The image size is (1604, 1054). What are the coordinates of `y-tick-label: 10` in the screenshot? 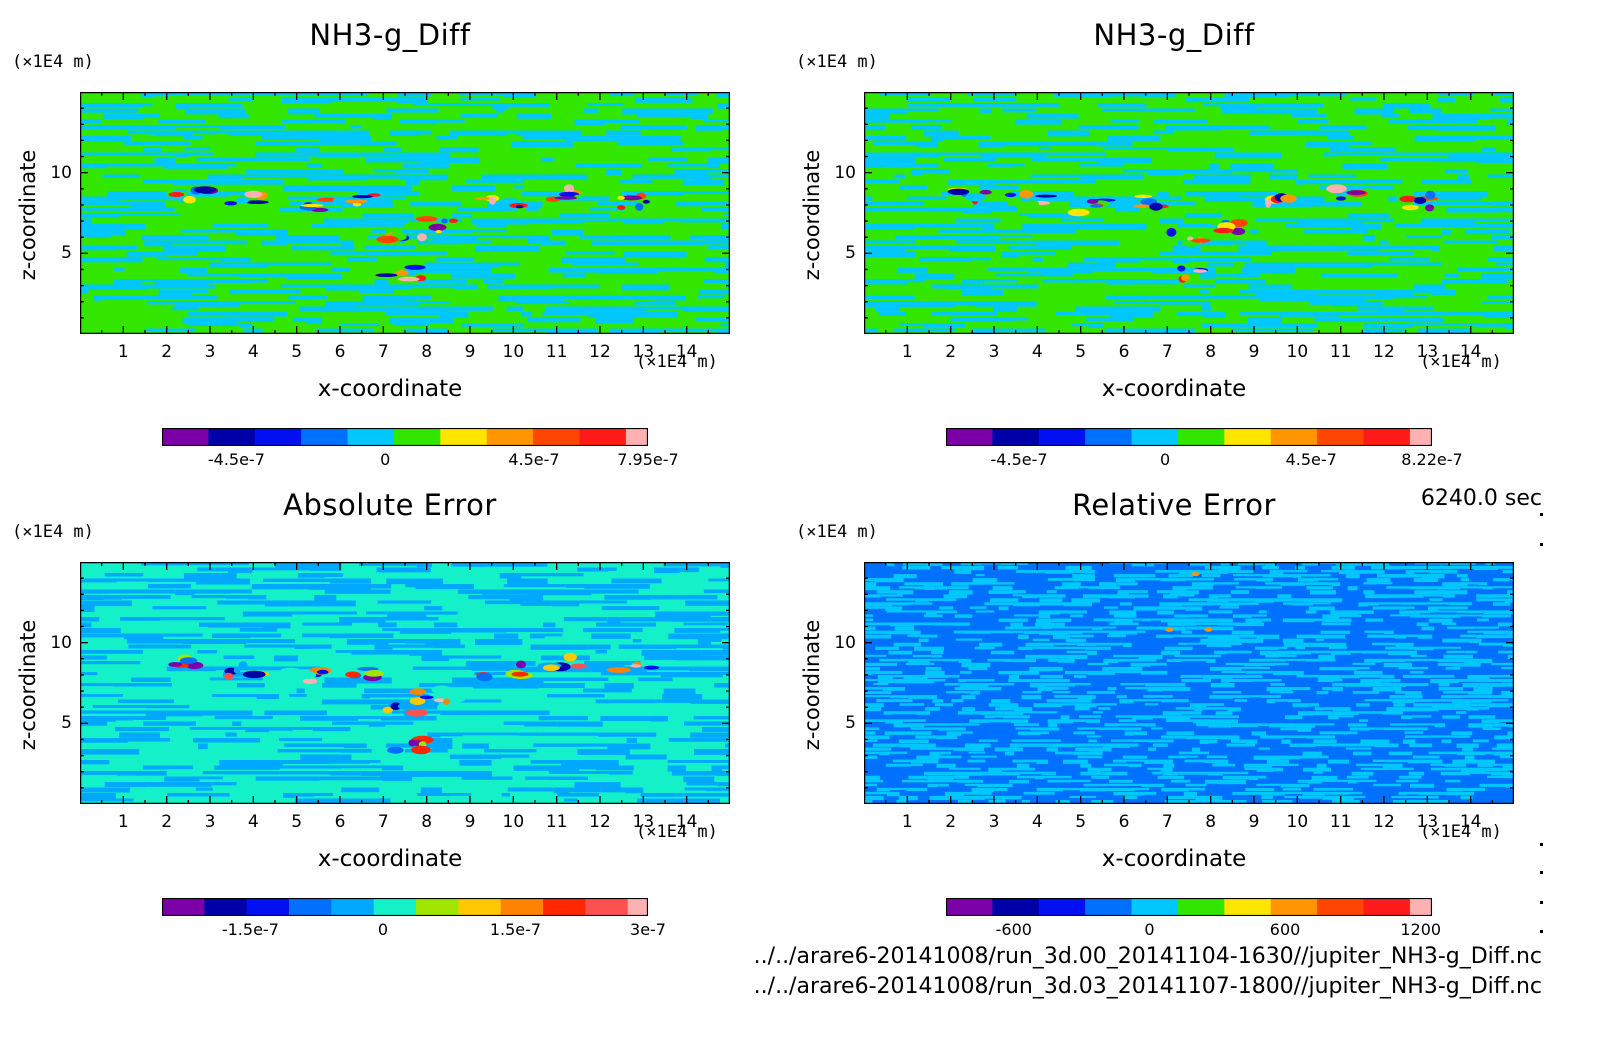 It's located at (845, 172).